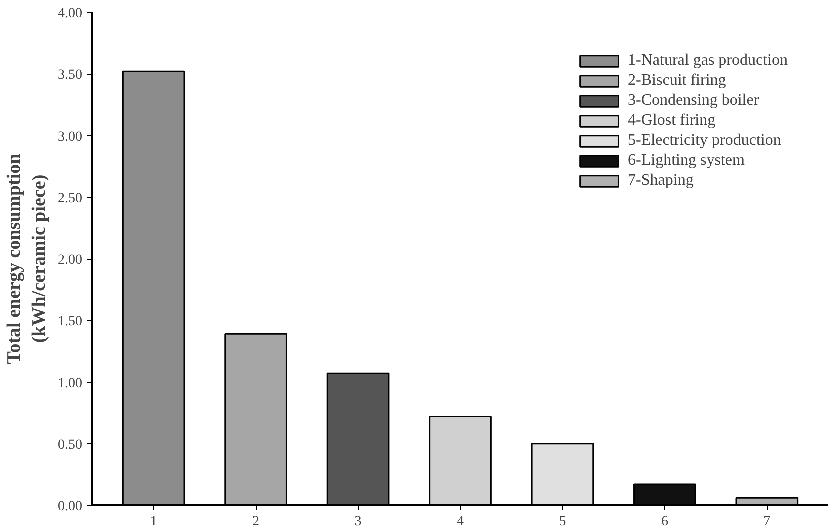 Image resolution: width=838 pixels, height=528 pixels. Describe the element at coordinates (70, 137) in the screenshot. I see `y-tick-label: 3.00` at that location.